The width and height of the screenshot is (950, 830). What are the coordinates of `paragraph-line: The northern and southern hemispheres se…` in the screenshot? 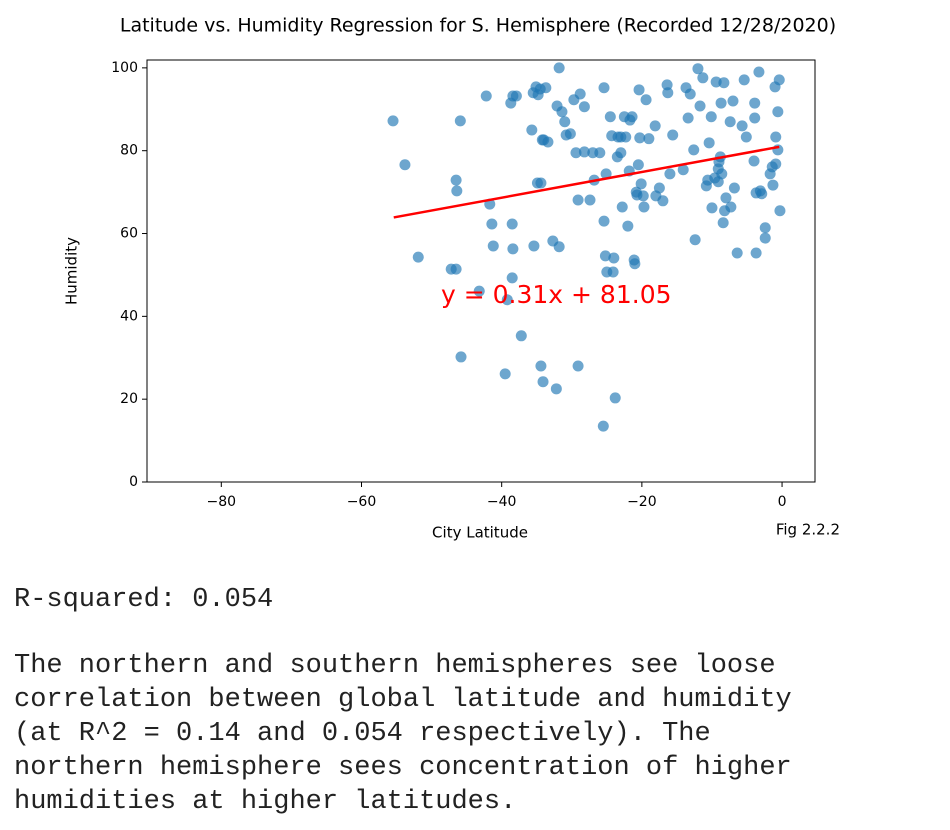 It's located at (395, 666).